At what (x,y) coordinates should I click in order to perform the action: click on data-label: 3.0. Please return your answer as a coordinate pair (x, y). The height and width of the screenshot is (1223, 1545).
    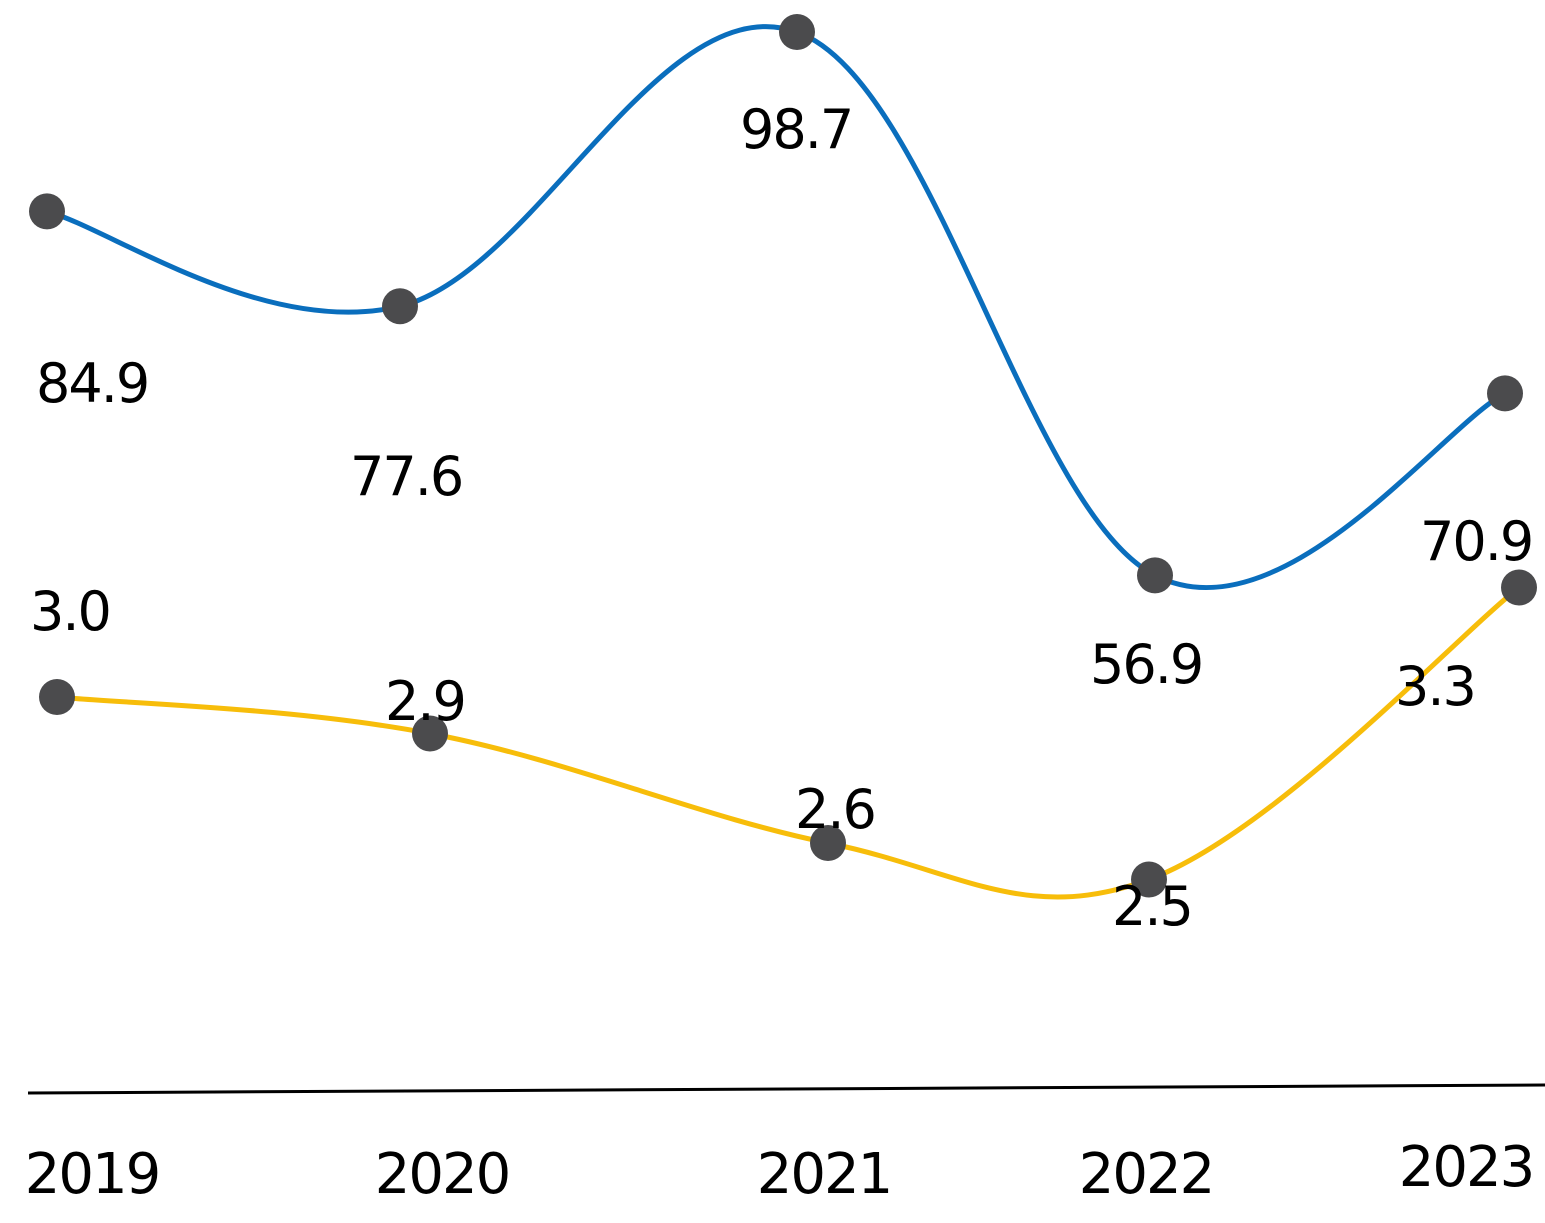
    Looking at the image, I should click on (70, 611).